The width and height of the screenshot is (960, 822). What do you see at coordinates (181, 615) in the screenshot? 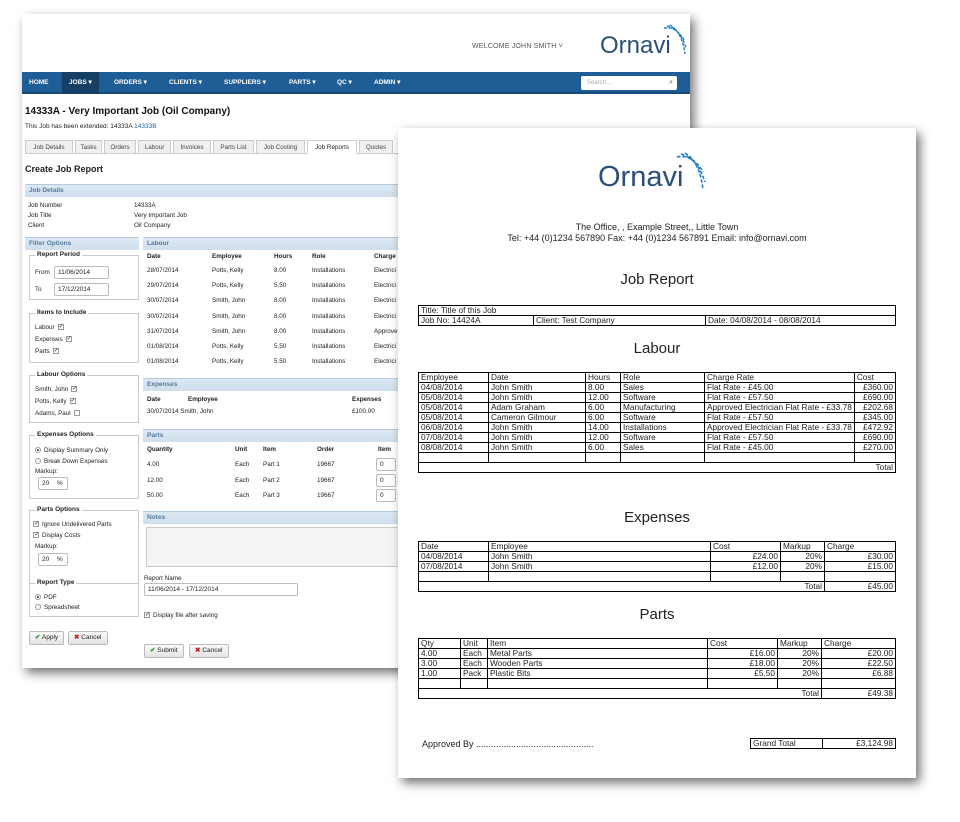
I see `display-after-saving: ✓ Display file after saving` at bounding box center [181, 615].